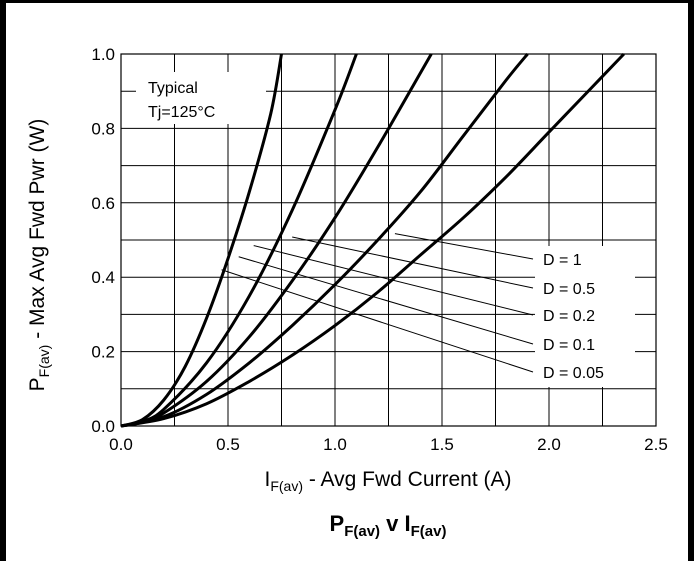 The height and width of the screenshot is (561, 694). What do you see at coordinates (103, 54) in the screenshot?
I see `y-tick-label: 1.0` at bounding box center [103, 54].